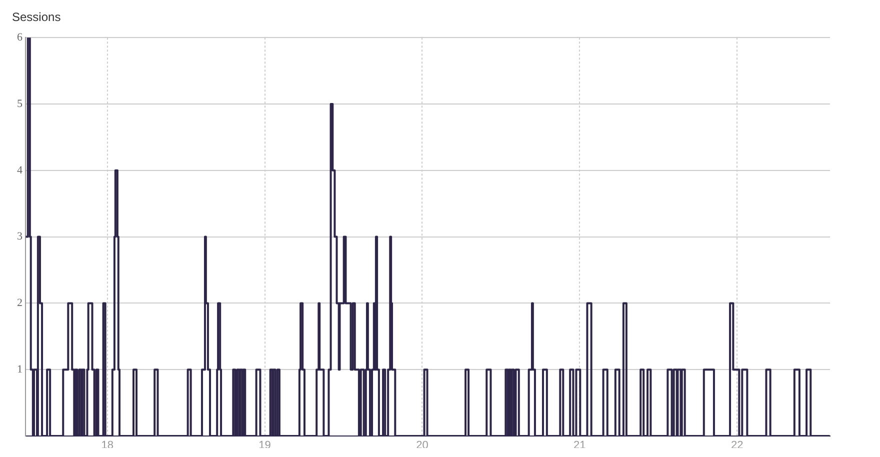  I want to click on y-tick-label: 3, so click(20, 236).